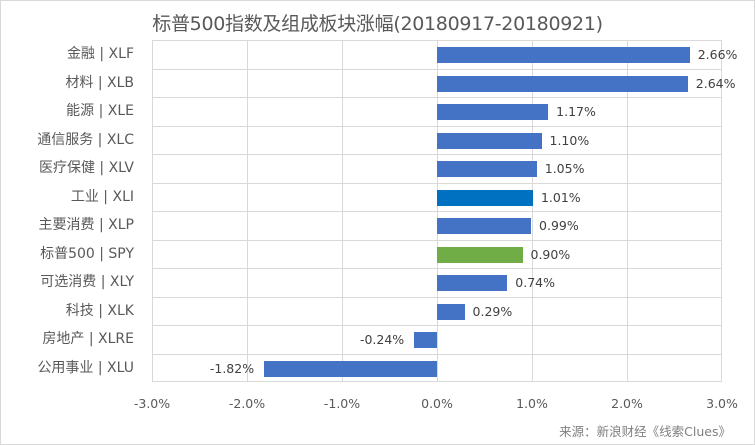  Describe the element at coordinates (87, 282) in the screenshot. I see `category-label: 可选消费 | XLY` at that location.